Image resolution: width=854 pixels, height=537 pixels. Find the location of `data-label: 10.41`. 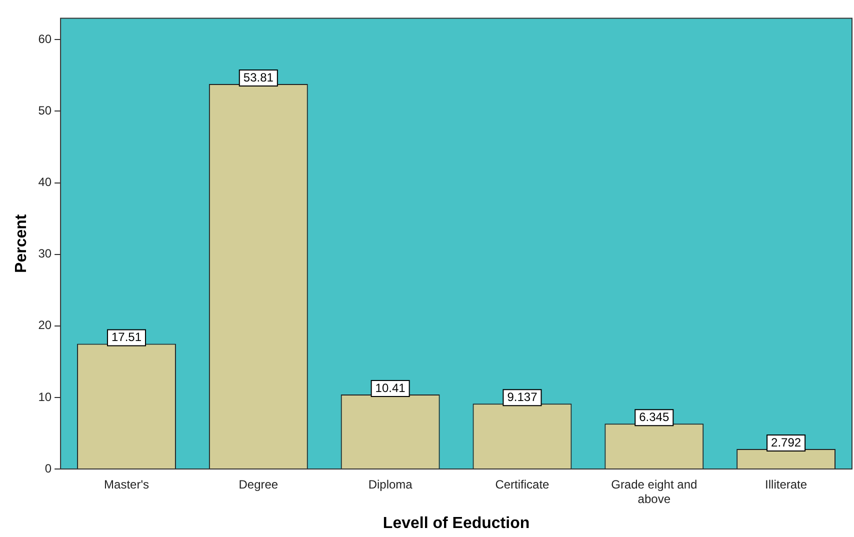

data-label: 10.41 is located at coordinates (390, 387).